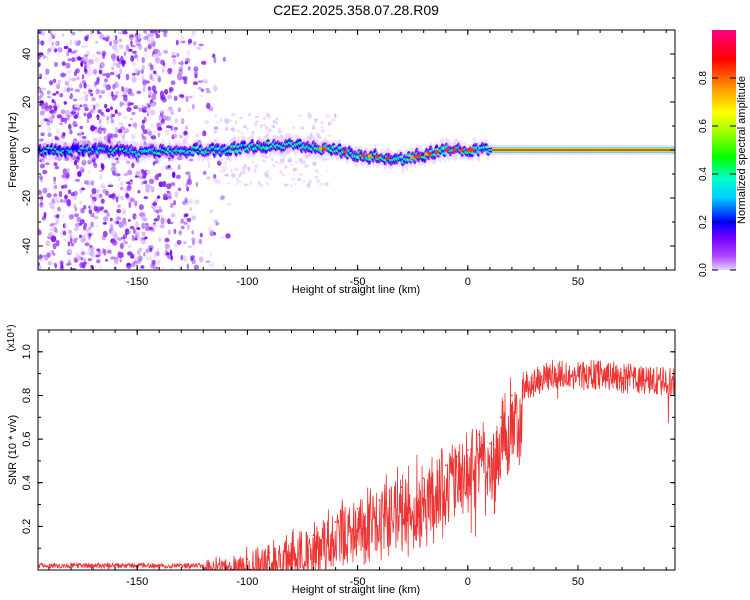  I want to click on y-tick-label: 0.8, so click(27, 395).